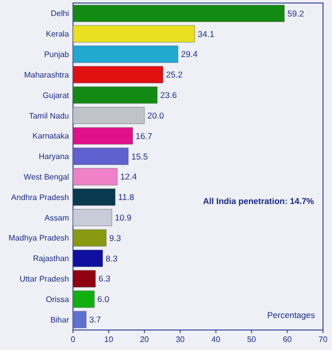 This screenshot has width=332, height=350. What do you see at coordinates (47, 75) in the screenshot?
I see `y-tick-label: Maharashtra` at bounding box center [47, 75].